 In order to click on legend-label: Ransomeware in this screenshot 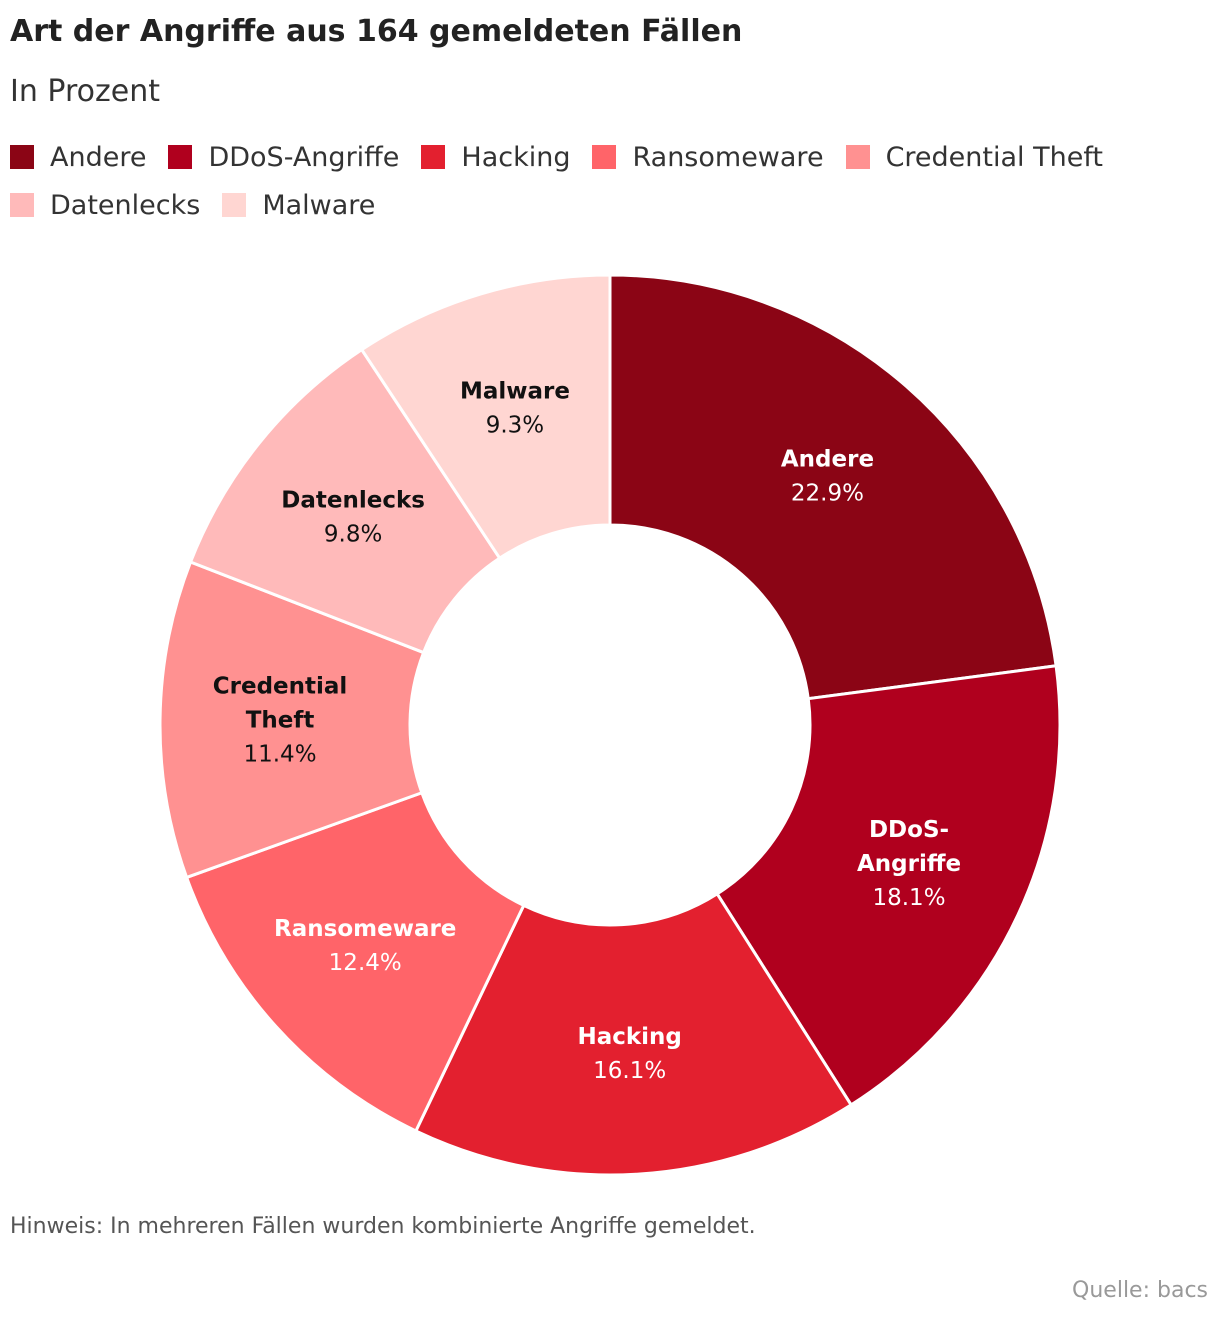, I will do `click(728, 157)`.